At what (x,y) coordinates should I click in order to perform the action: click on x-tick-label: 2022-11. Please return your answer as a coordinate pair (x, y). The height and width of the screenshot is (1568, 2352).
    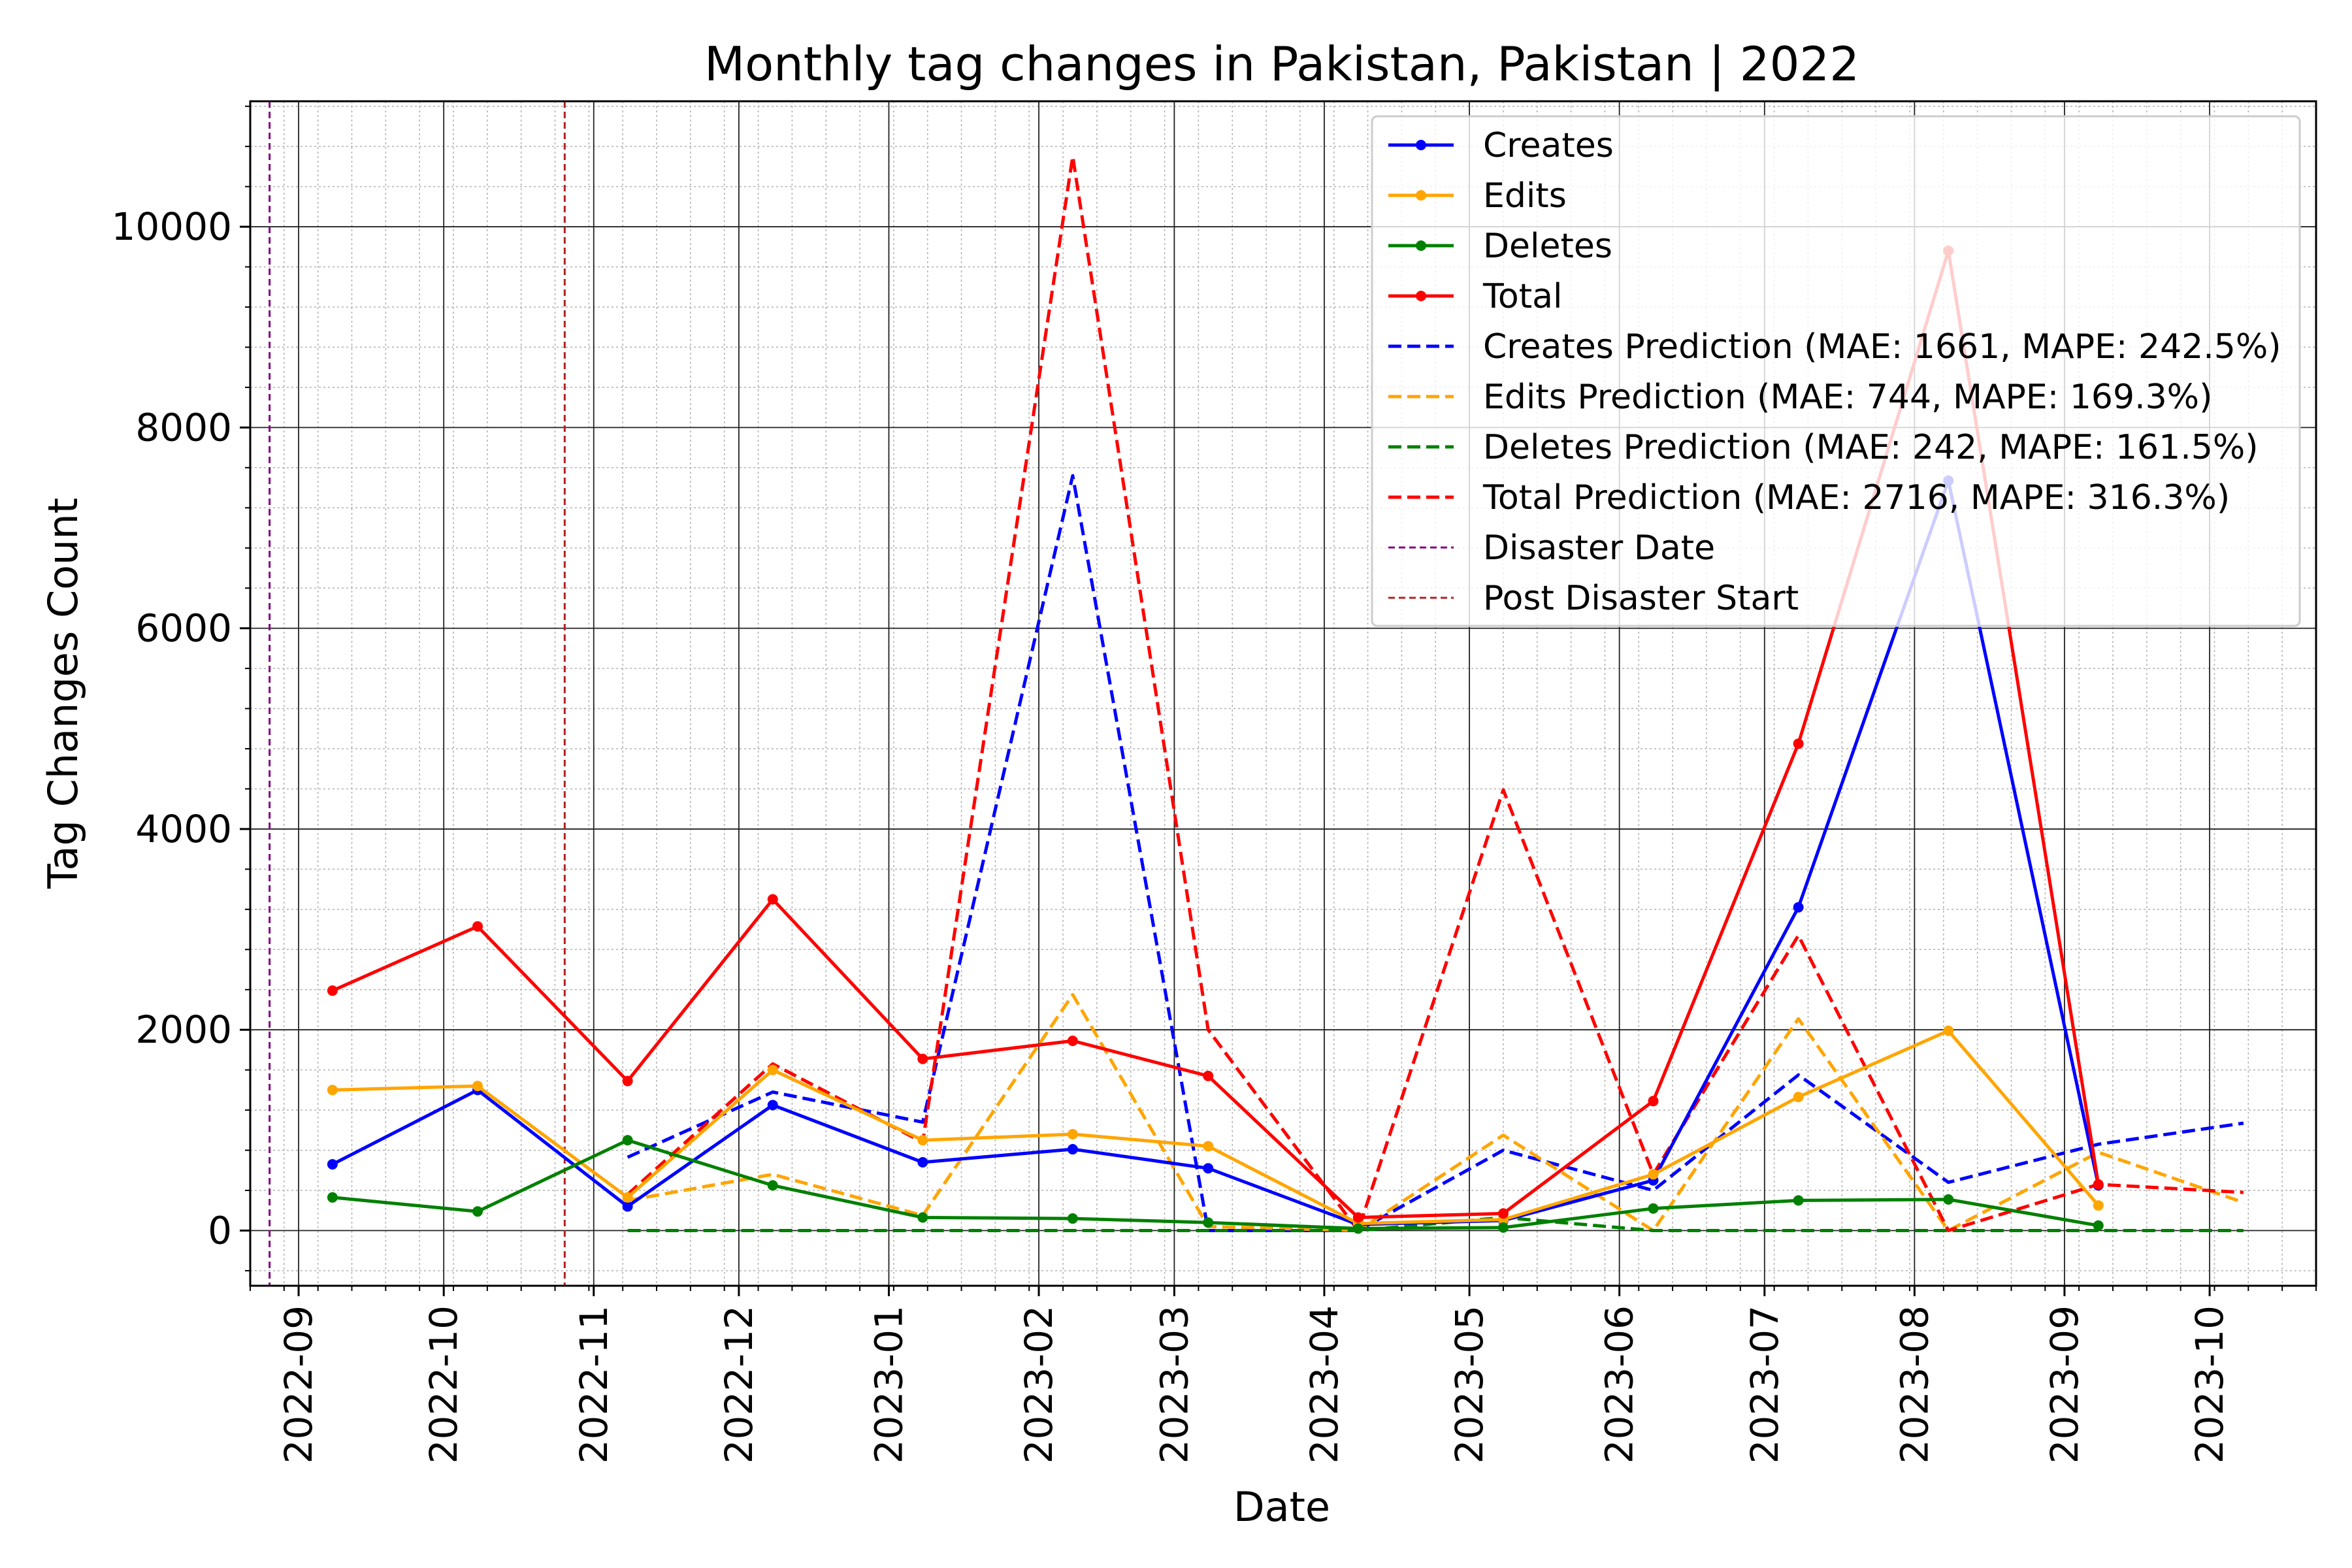
    Looking at the image, I should click on (594, 1384).